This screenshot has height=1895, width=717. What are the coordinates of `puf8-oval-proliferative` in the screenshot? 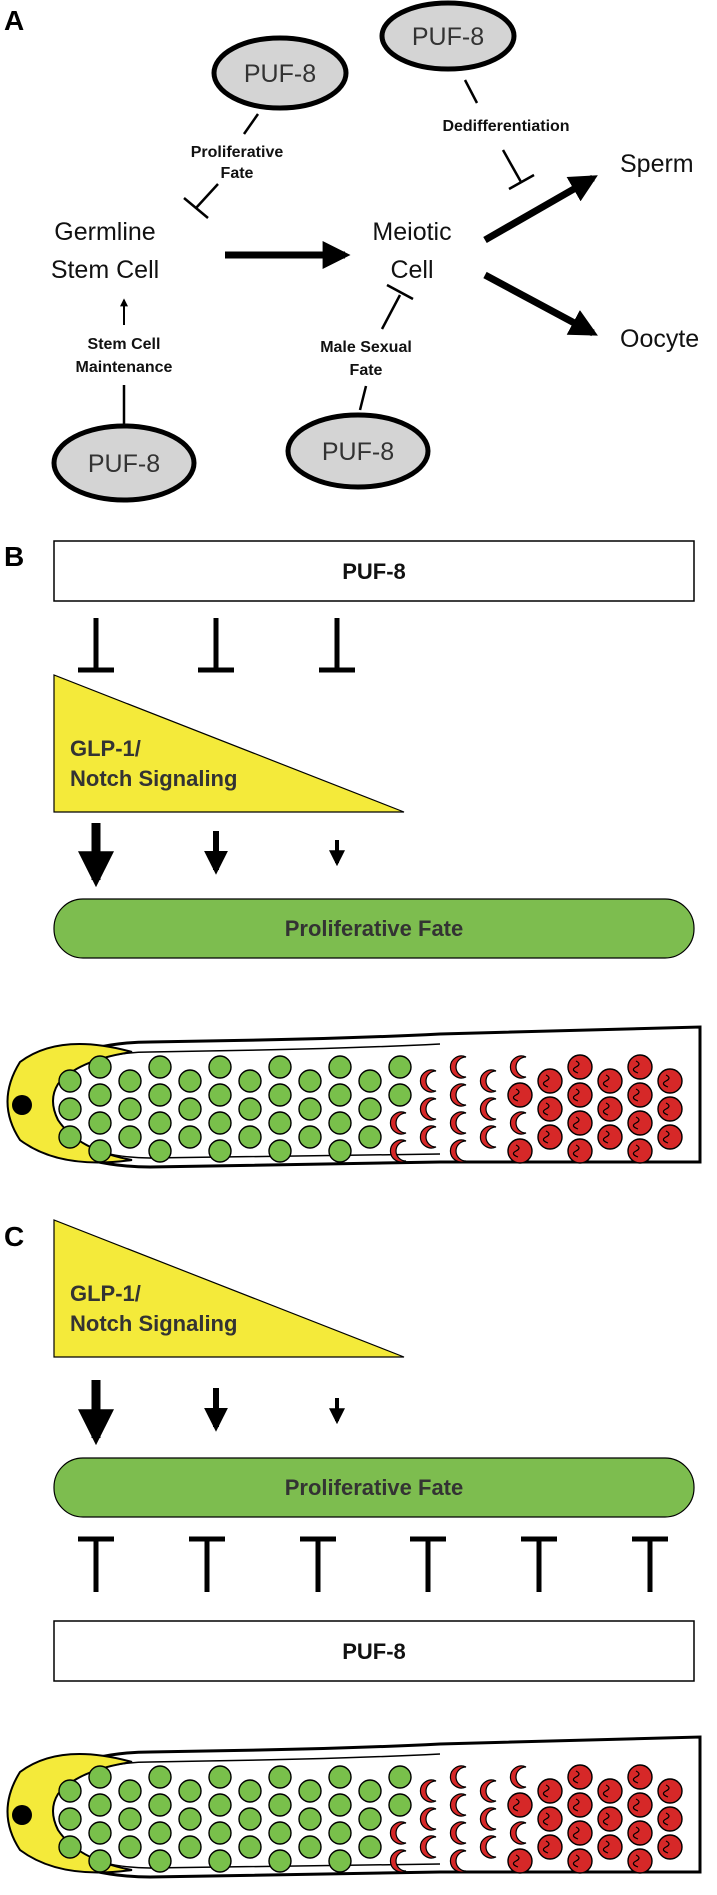 It's located at (280, 73).